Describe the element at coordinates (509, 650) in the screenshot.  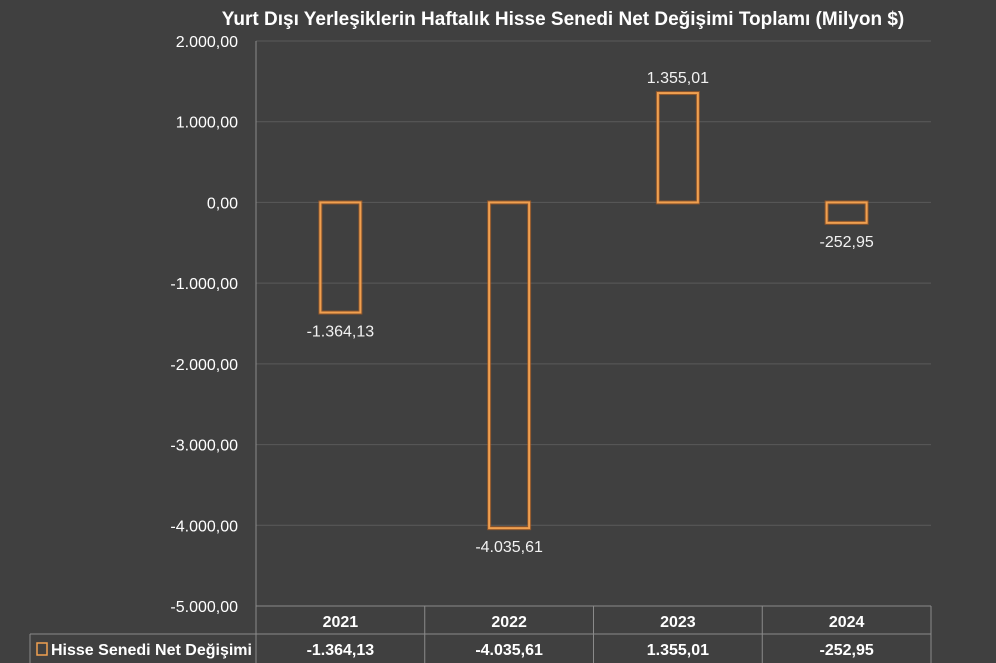
I see `table-value-2022: -4.035,61` at that location.